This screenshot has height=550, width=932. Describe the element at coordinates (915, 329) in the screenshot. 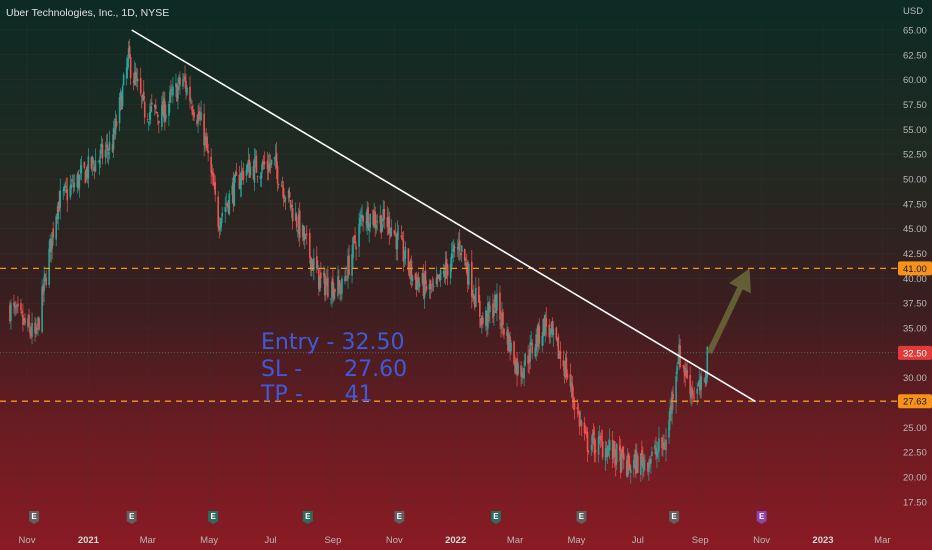

I see `price-tick-label: 35.00` at that location.